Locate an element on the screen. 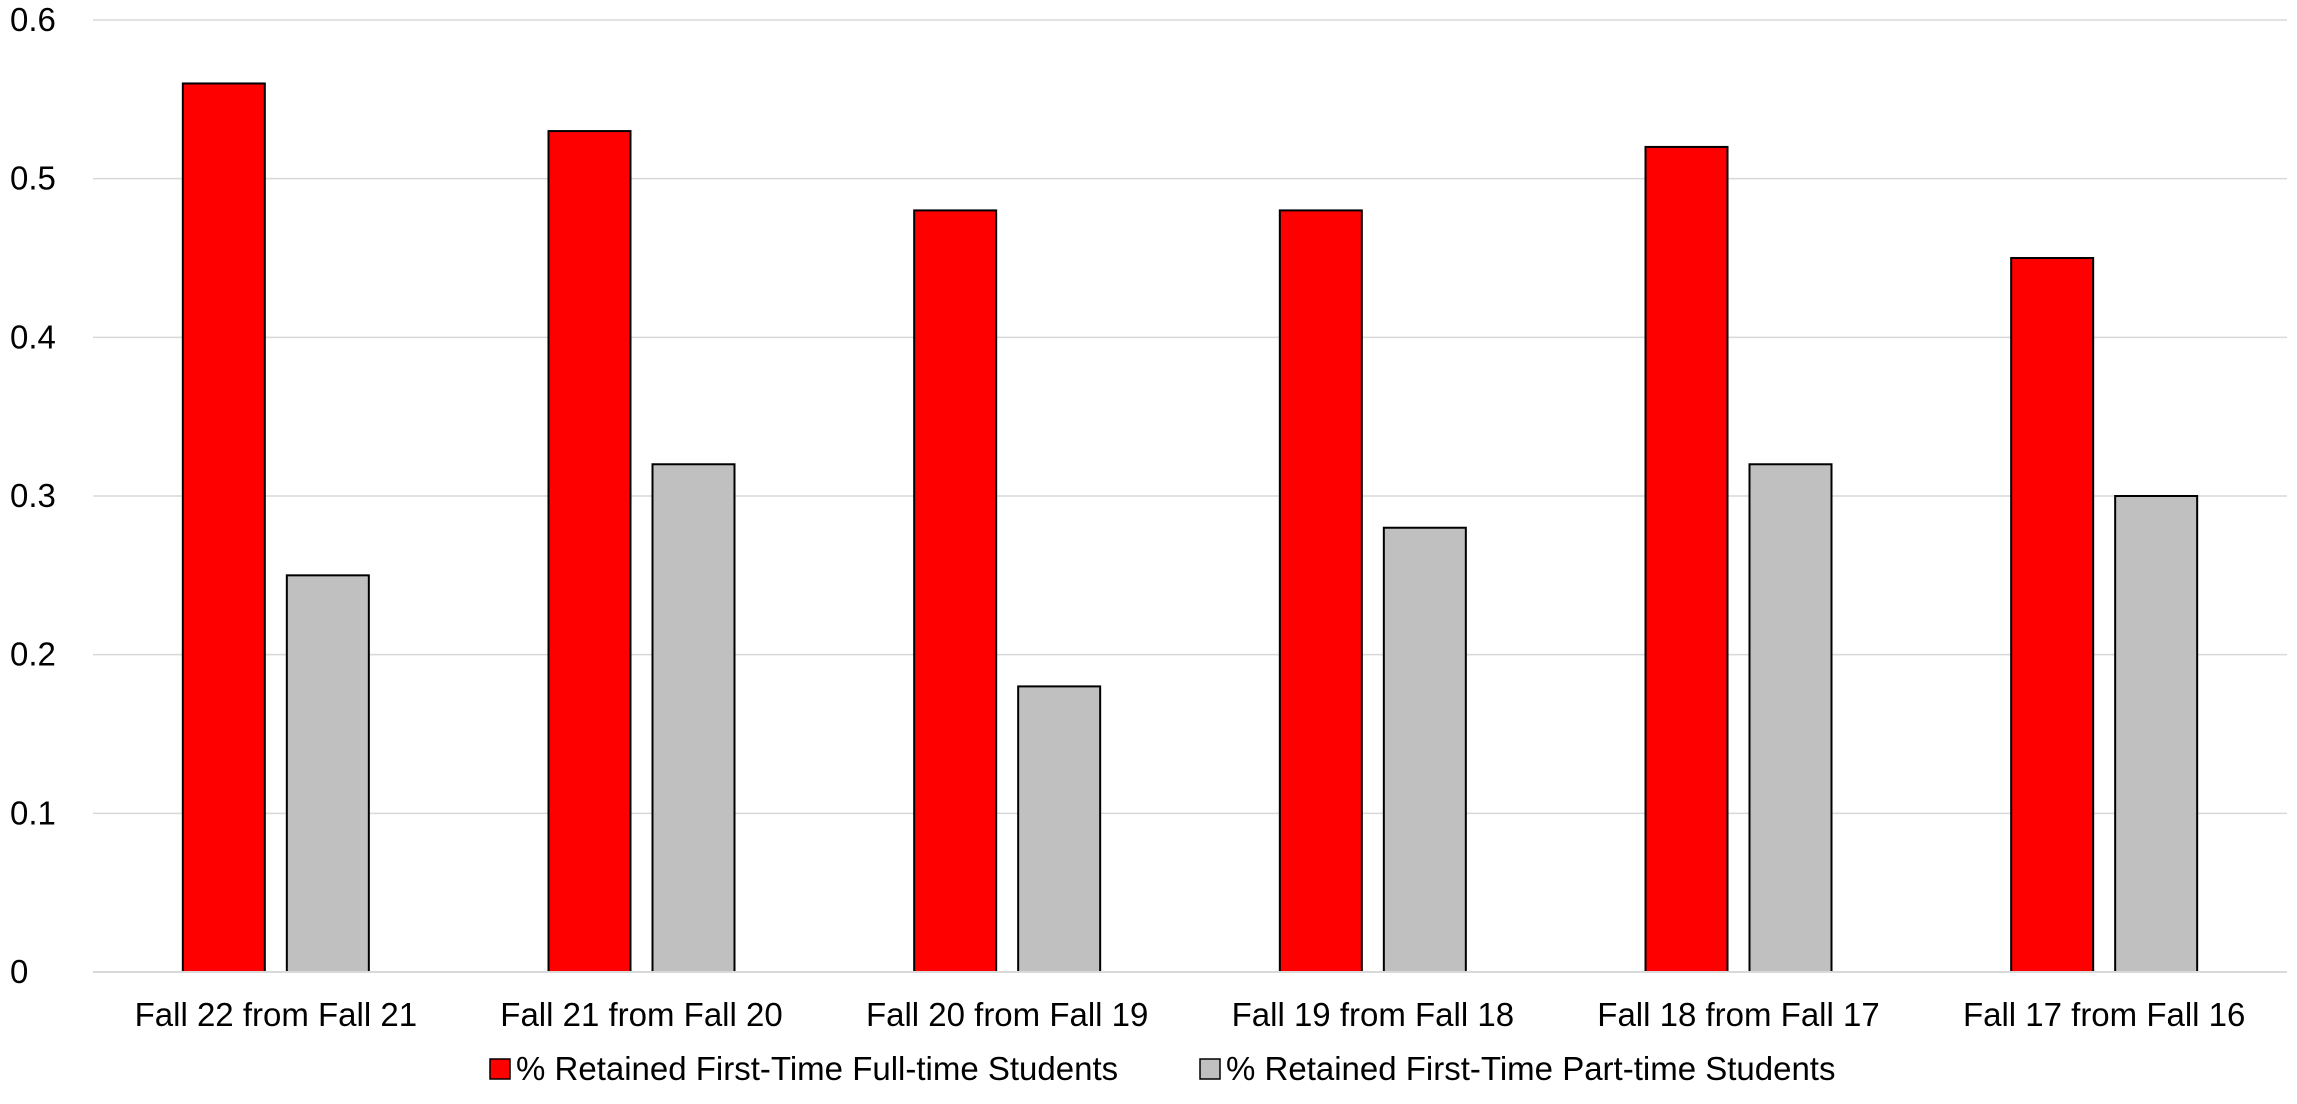 This screenshot has height=1104, width=2297. x-category-label: Fall 18 from Fall 17 is located at coordinates (1738, 1014).